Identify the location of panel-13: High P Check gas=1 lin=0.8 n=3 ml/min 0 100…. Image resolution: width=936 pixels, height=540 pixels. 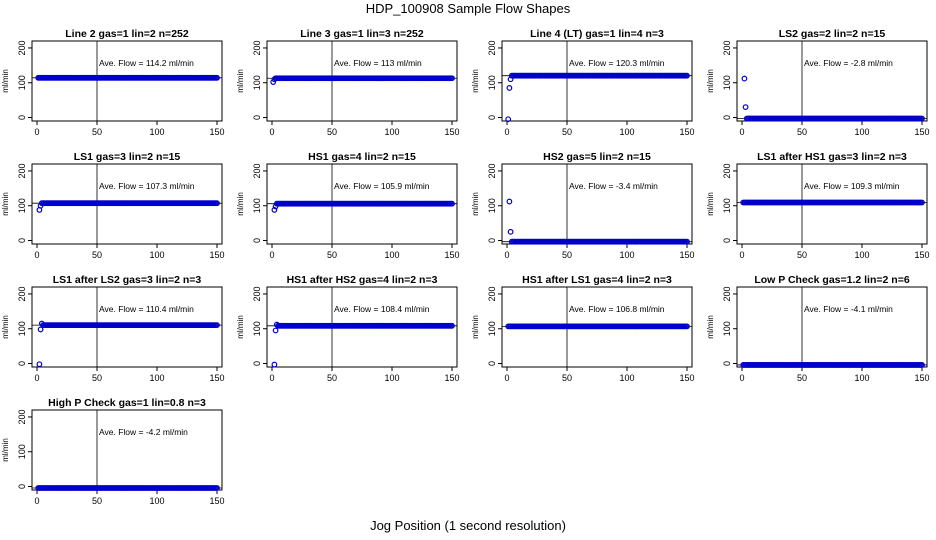
(113, 451).